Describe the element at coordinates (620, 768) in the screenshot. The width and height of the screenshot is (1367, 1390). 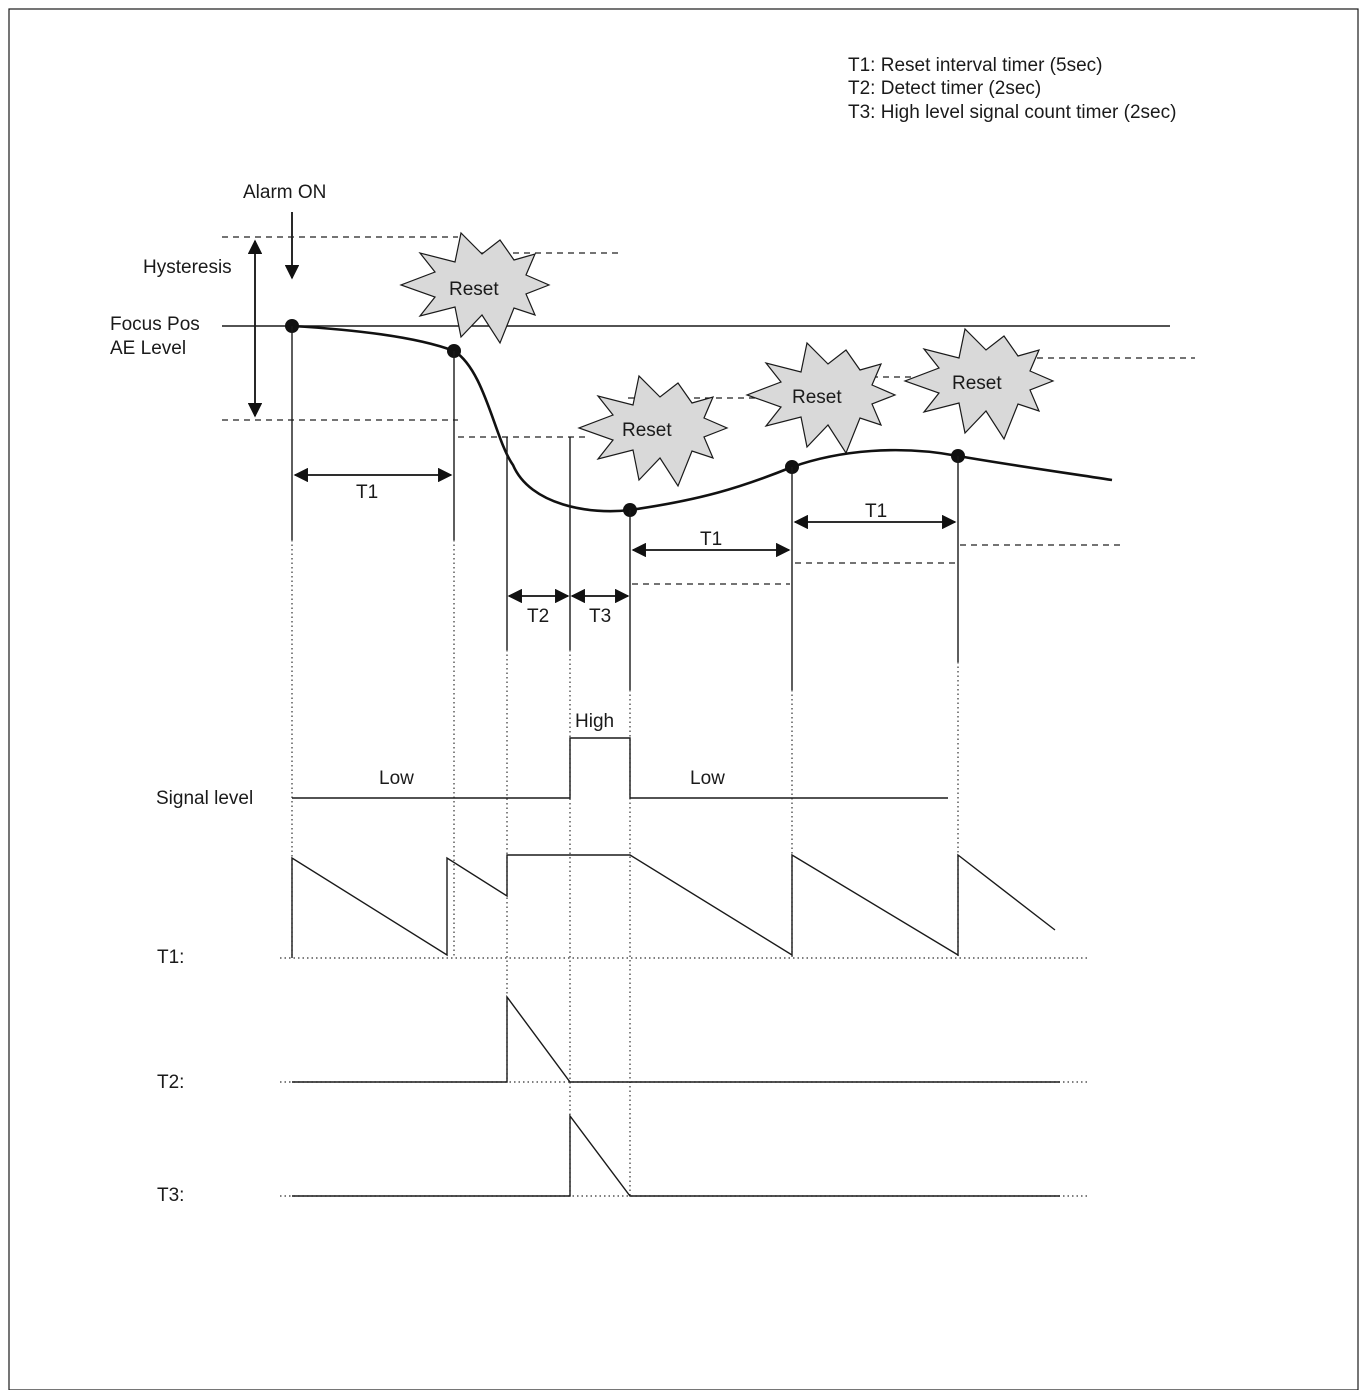
I see `signal-level-waveform` at that location.